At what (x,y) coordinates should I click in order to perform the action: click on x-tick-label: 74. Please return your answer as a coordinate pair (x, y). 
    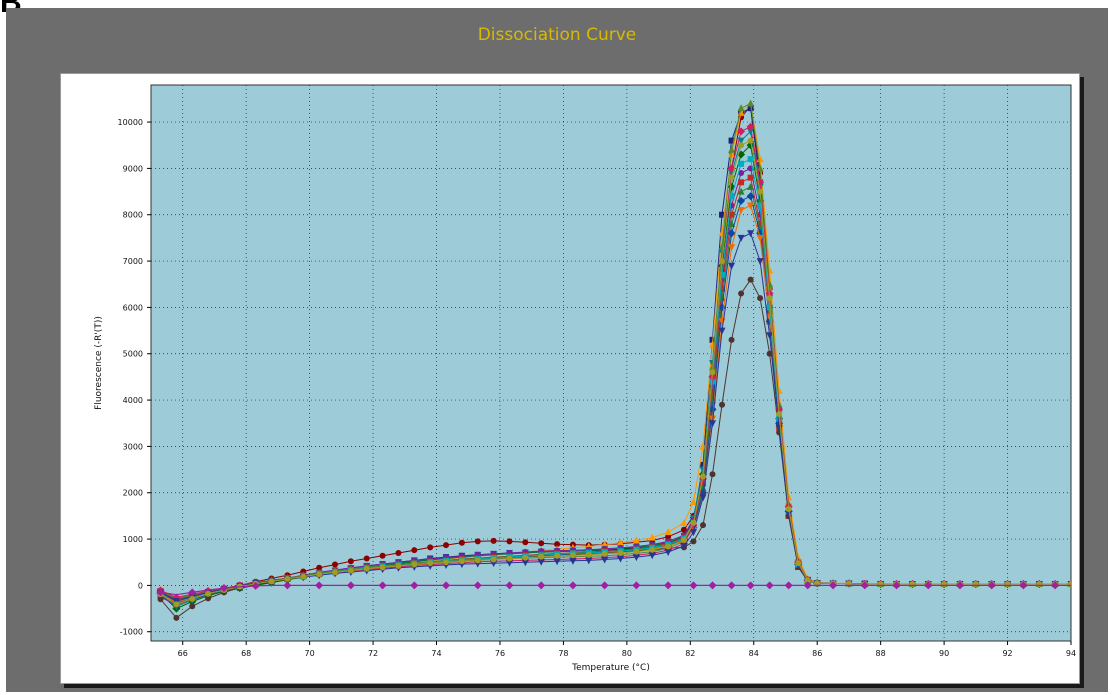
    Looking at the image, I should click on (436, 653).